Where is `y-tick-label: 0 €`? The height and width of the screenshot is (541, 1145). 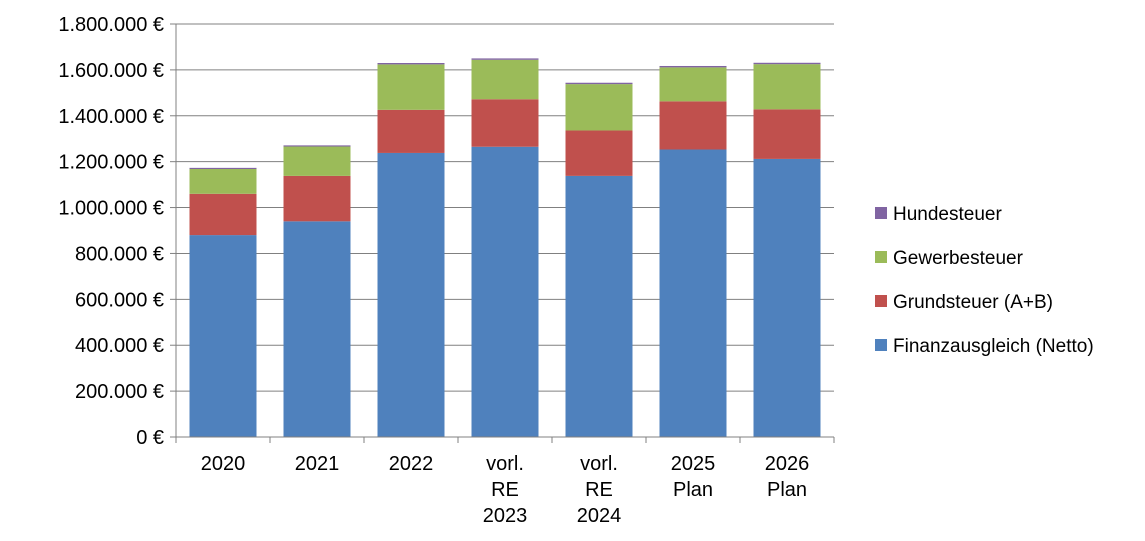 y-tick-label: 0 € is located at coordinates (150, 438).